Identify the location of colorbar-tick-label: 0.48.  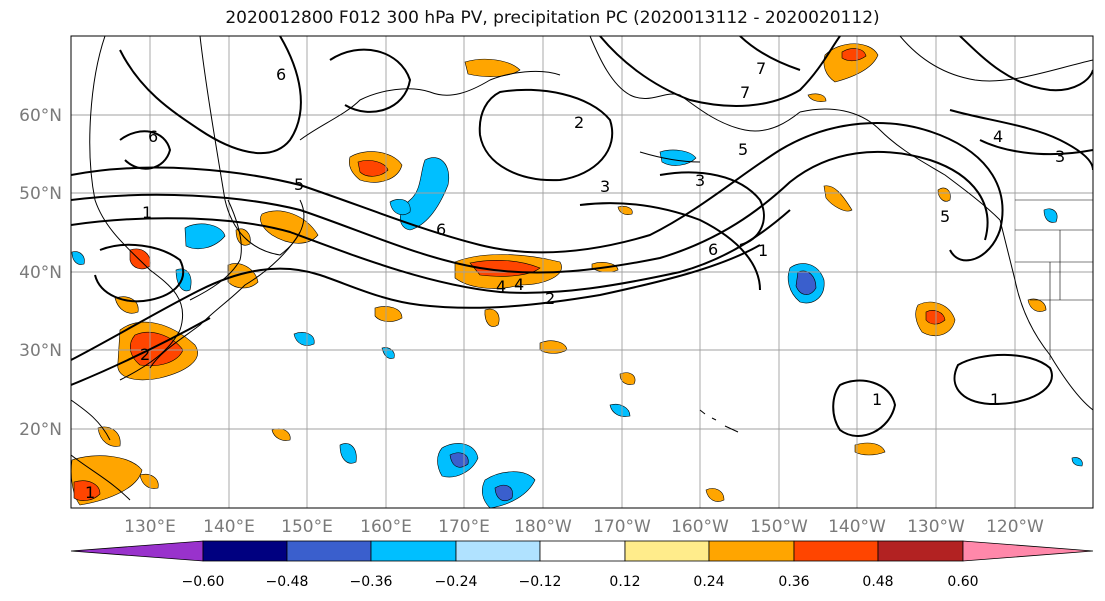
(877, 582).